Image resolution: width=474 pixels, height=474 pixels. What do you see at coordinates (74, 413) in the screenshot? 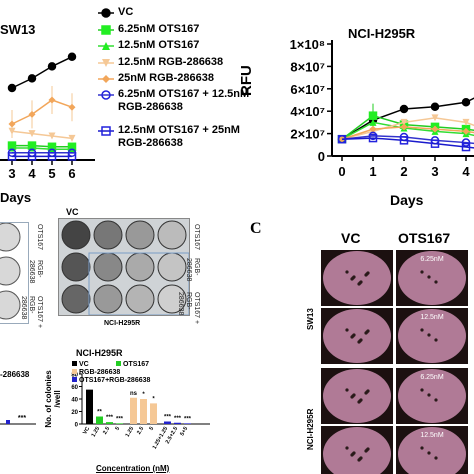
I see `bar-ytick-label-1: 20` at bounding box center [74, 413].